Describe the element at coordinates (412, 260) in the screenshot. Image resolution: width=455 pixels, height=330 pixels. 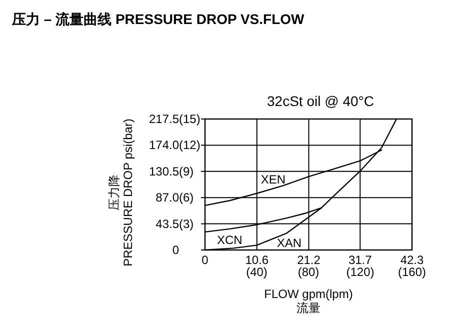
I see `x-tick-label: 42.3` at that location.